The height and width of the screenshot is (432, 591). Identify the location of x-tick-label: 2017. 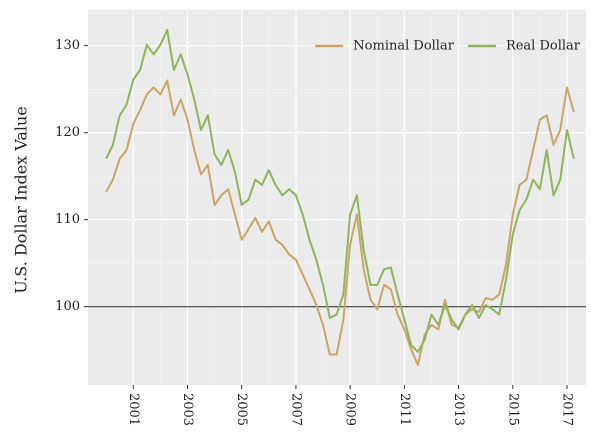
(567, 409).